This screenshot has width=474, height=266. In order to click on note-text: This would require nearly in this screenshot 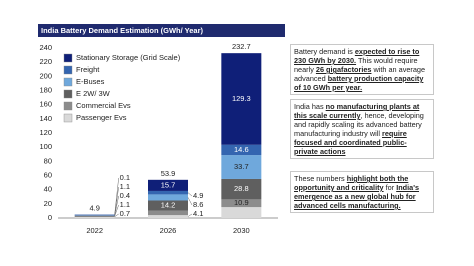, I will do `click(356, 65)`.